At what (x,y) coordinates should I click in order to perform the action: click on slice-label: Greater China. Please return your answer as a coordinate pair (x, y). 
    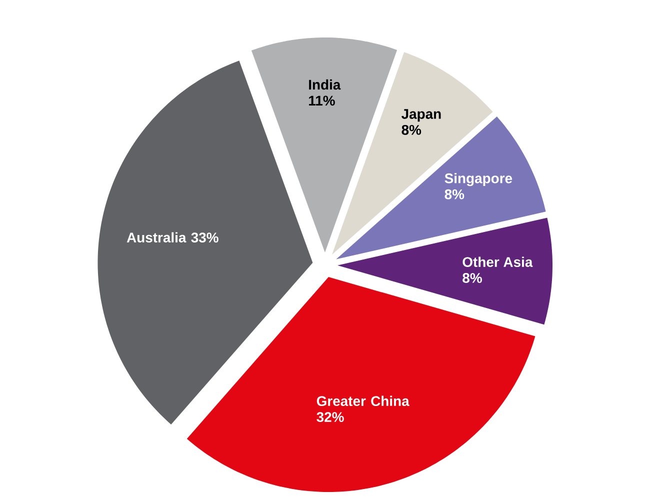
    Looking at the image, I should click on (363, 401).